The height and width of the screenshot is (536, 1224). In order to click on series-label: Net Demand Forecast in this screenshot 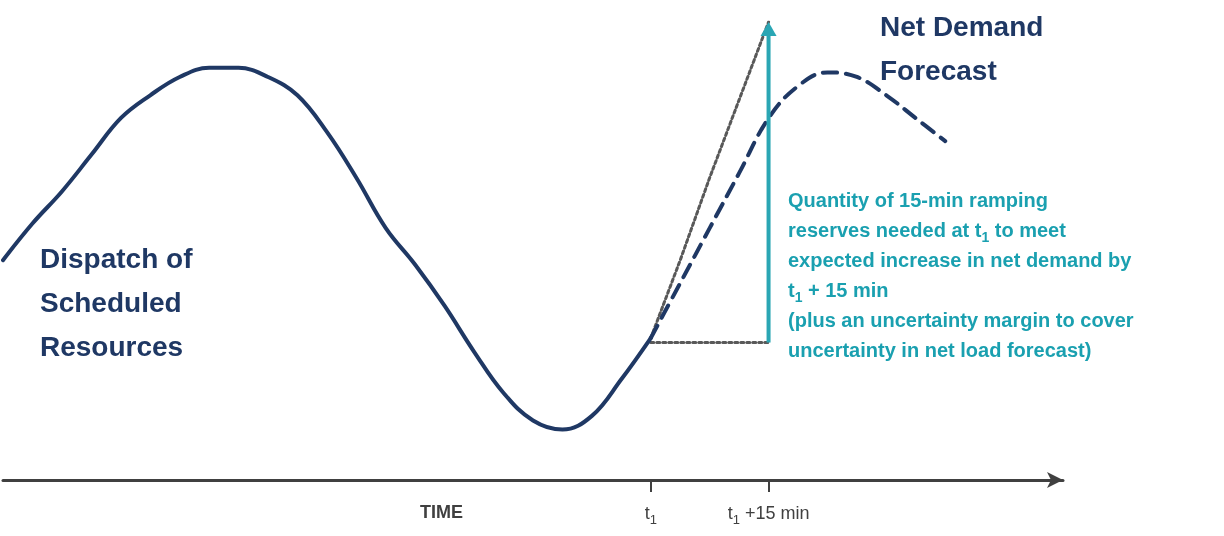, I will do `click(966, 48)`.